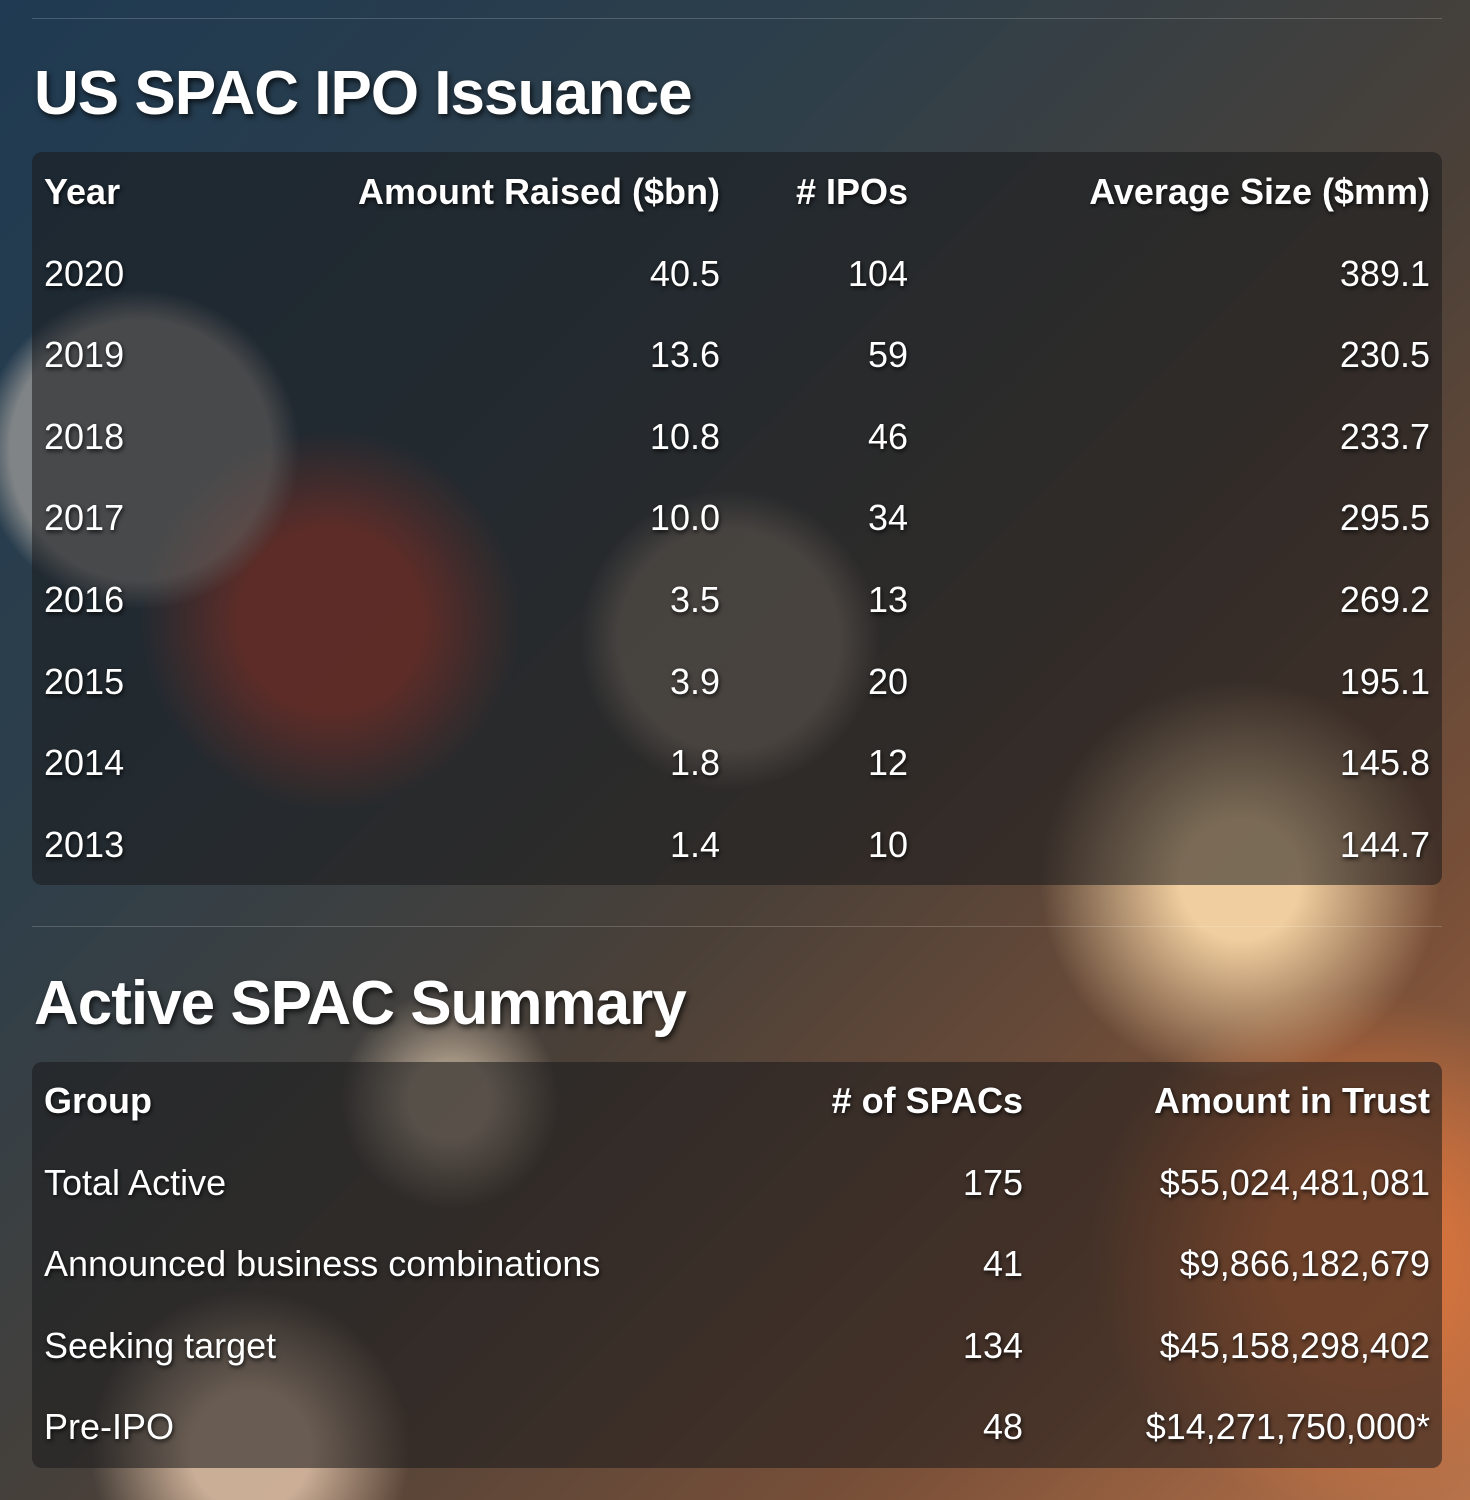  What do you see at coordinates (887, 844) in the screenshot?
I see `table-cell: 10` at bounding box center [887, 844].